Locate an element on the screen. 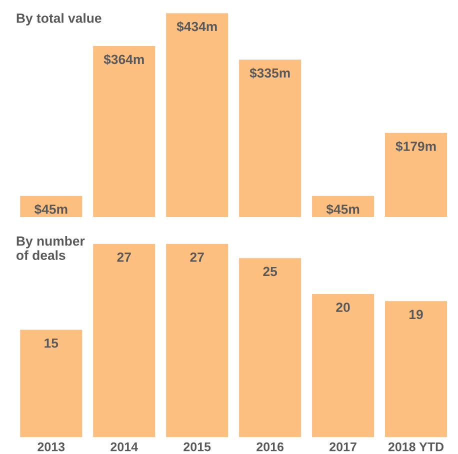 Image resolution: width=458 pixels, height=454 pixels. data-label: $335m is located at coordinates (270, 73).